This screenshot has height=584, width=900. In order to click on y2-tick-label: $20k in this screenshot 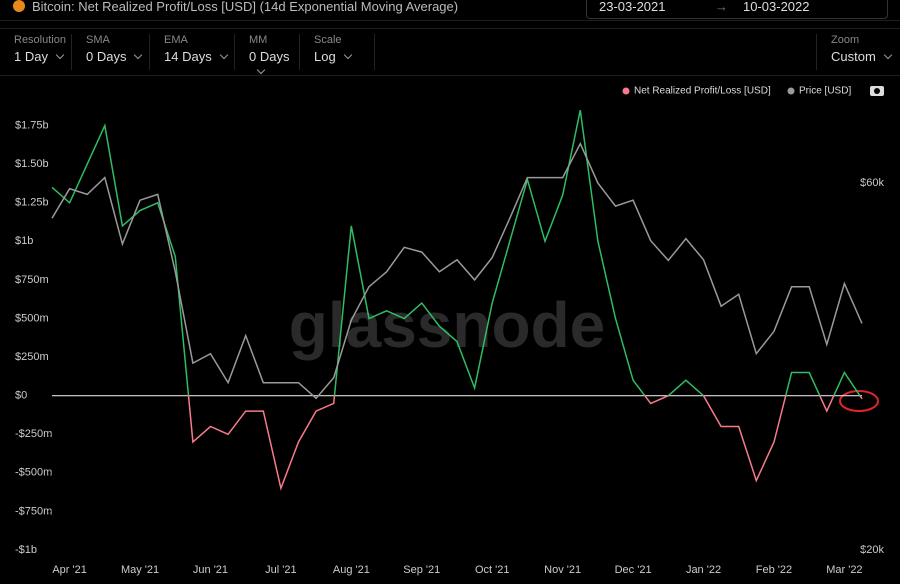, I will do `click(872, 550)`.